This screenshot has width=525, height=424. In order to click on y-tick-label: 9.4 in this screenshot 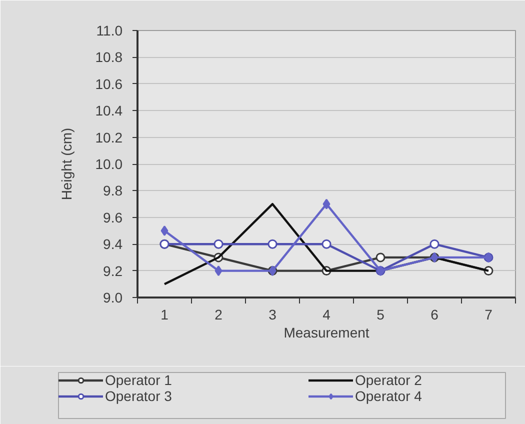, I will do `click(113, 244)`.